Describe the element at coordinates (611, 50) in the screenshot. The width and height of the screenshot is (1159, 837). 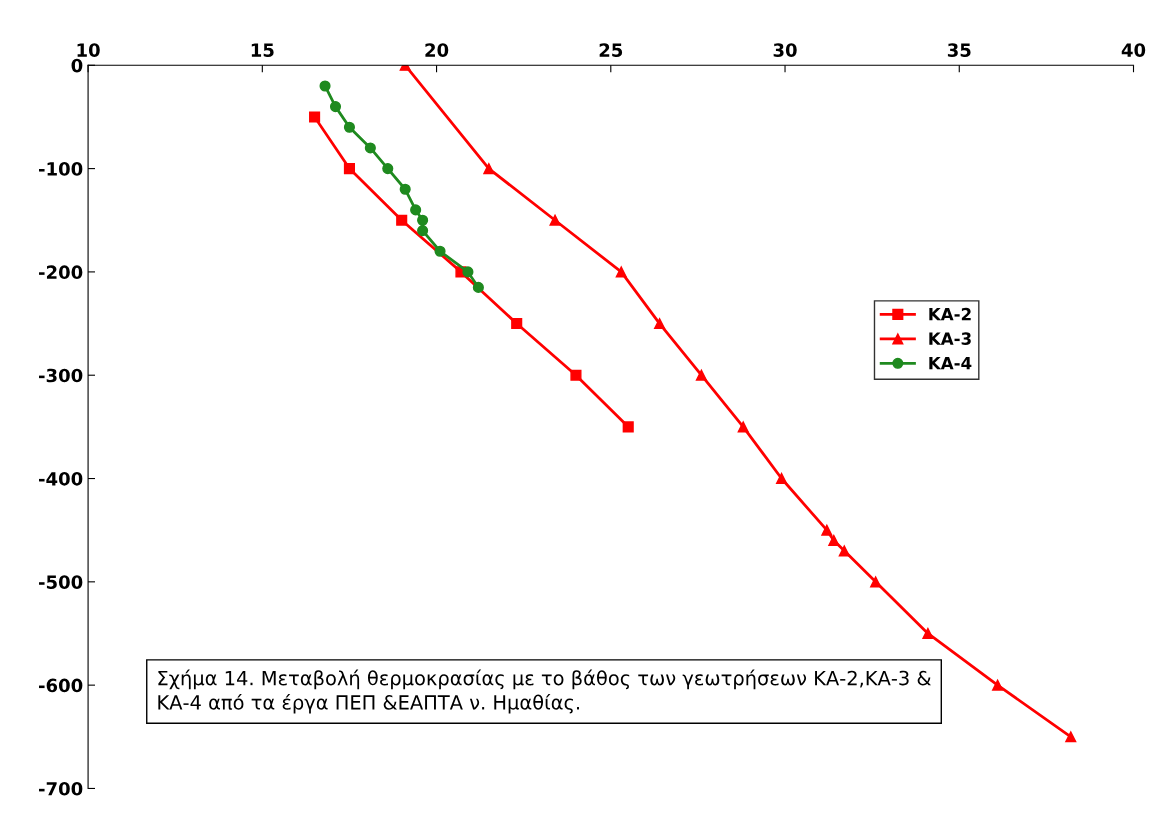
I see `x-tick-label: 25` at that location.